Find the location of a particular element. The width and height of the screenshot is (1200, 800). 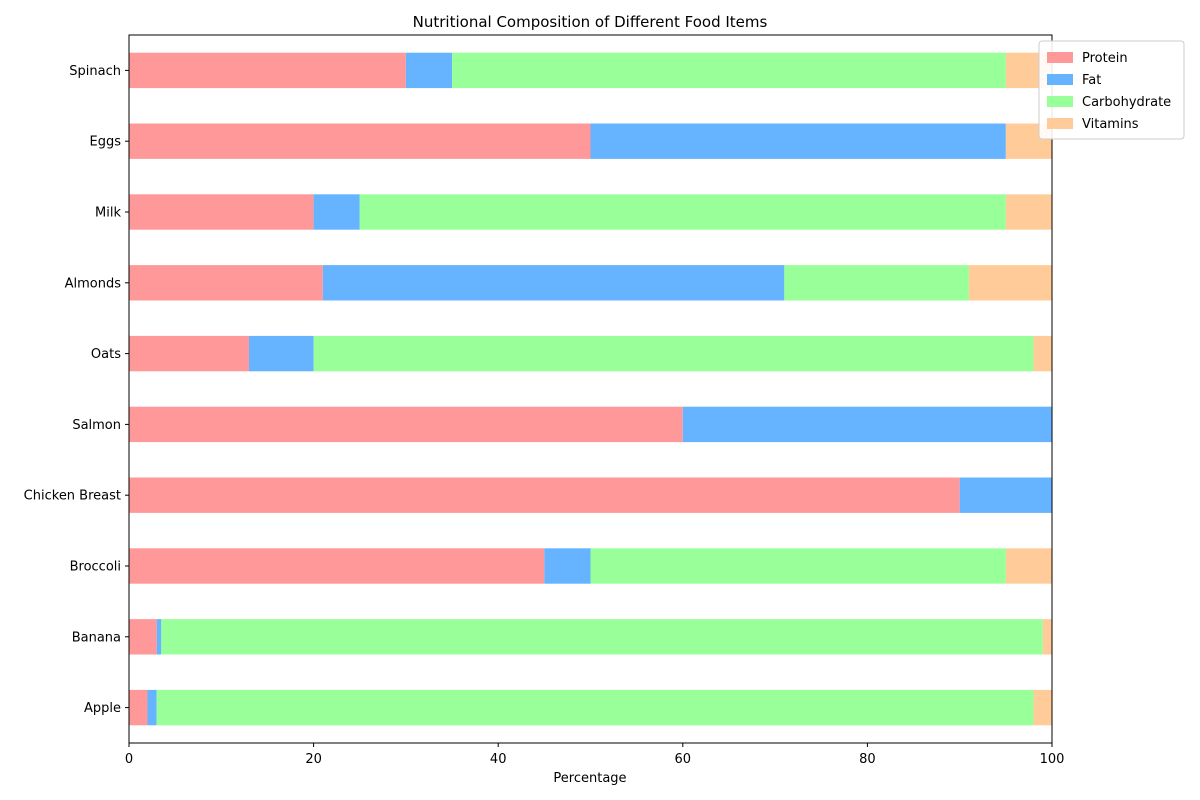

bar-broccoli-vitamins is located at coordinates (1028, 566).